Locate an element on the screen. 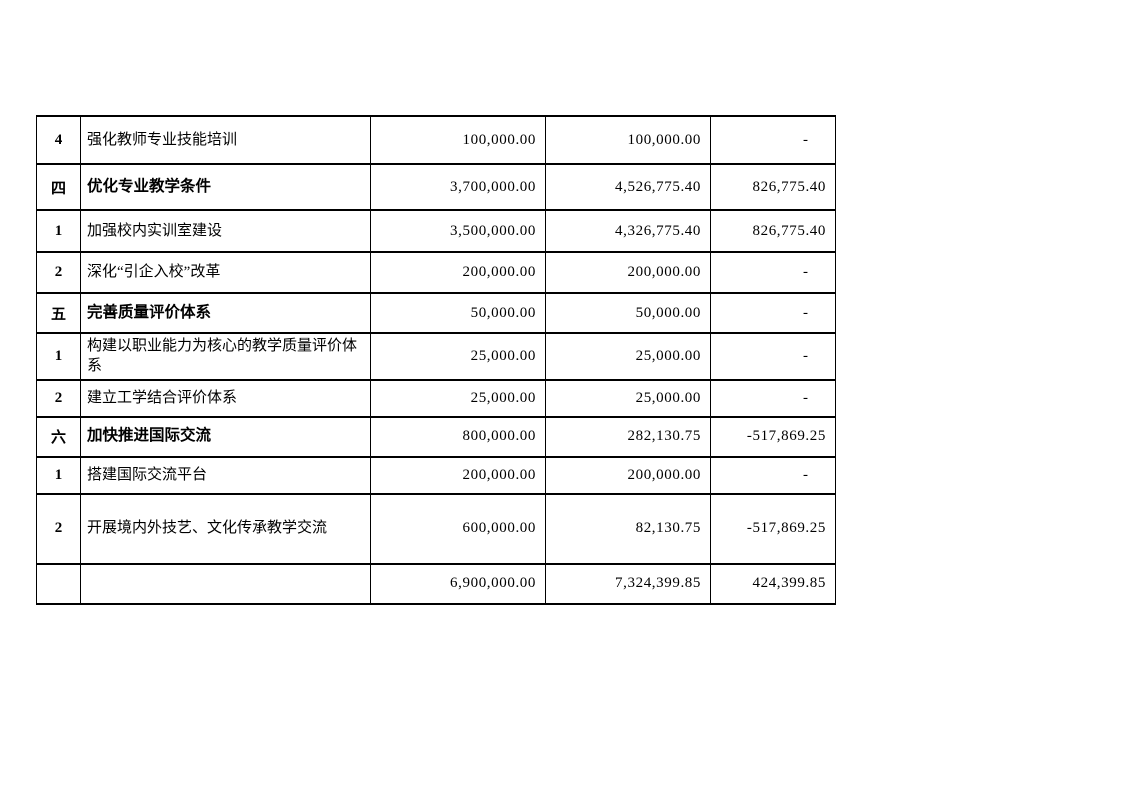 The width and height of the screenshot is (1122, 793). row-no-cell: 4 is located at coordinates (58, 140).